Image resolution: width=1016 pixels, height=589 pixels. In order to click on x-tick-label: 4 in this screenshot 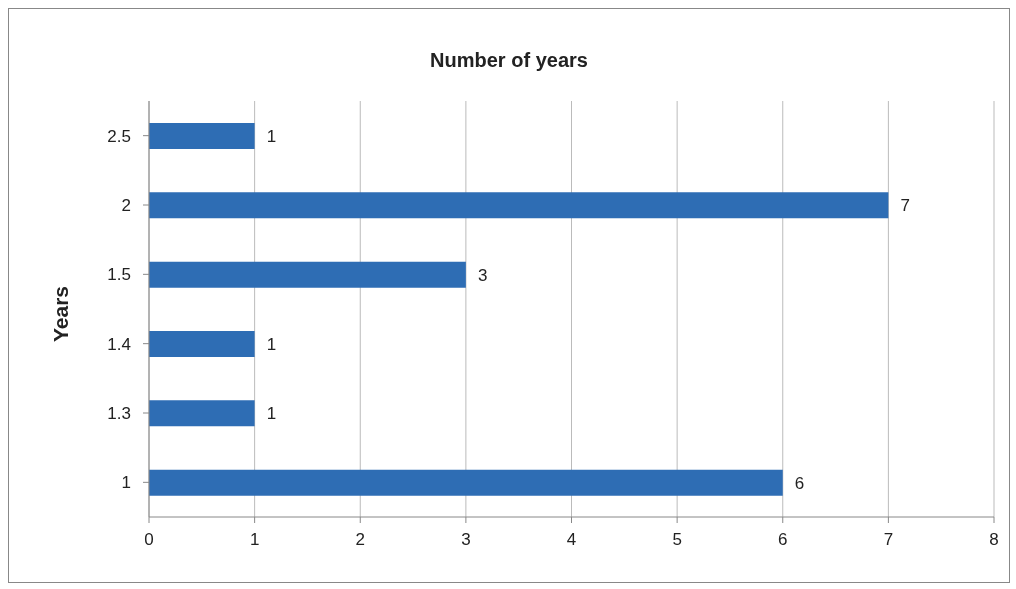, I will do `click(571, 540)`.